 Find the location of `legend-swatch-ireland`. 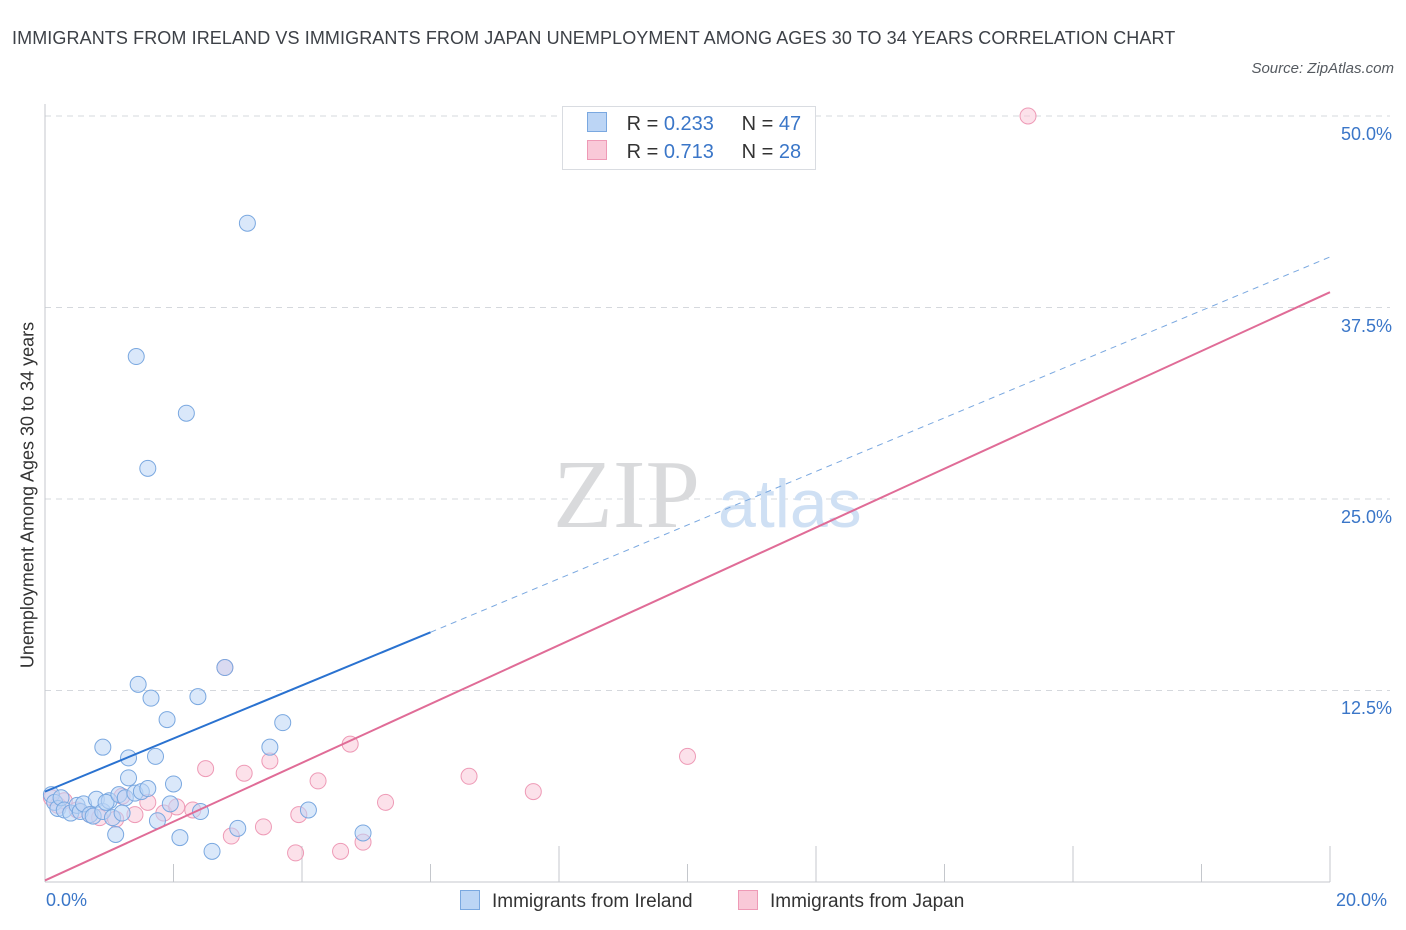

legend-swatch-ireland is located at coordinates (597, 122).